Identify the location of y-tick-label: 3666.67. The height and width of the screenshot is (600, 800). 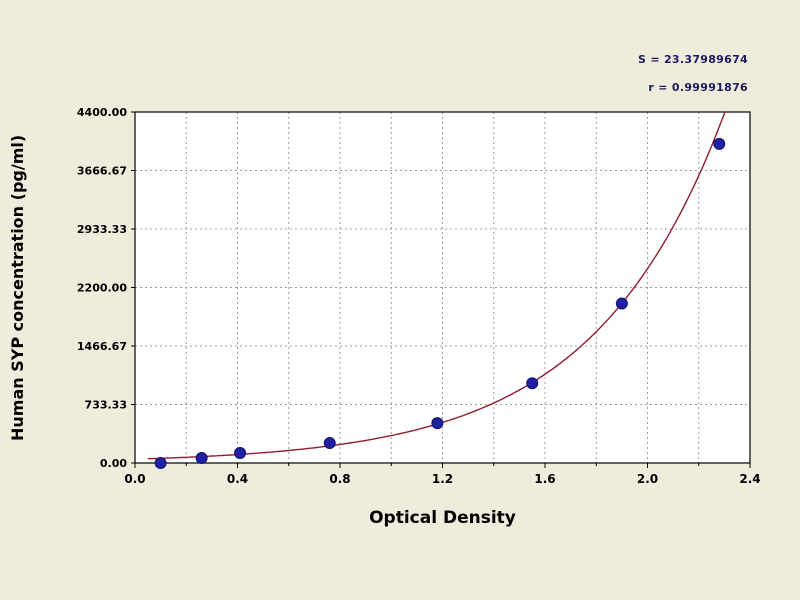
(102, 170).